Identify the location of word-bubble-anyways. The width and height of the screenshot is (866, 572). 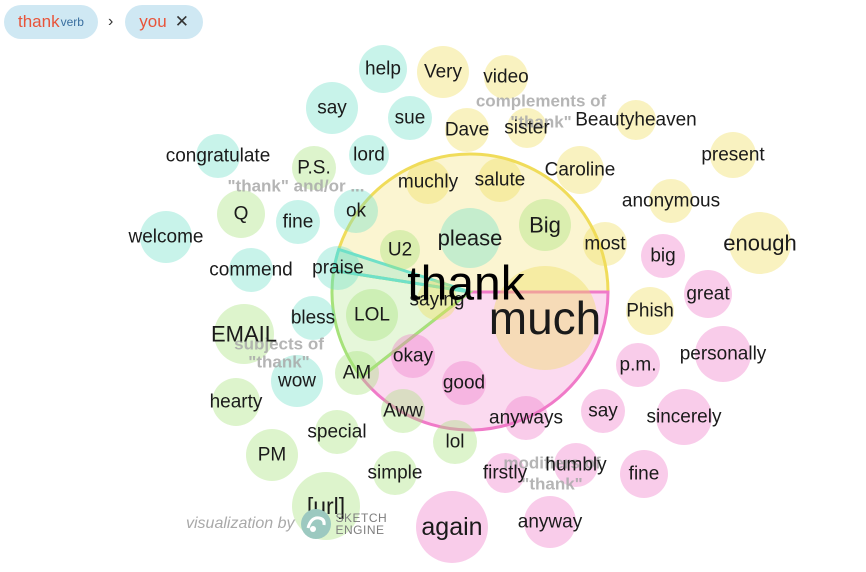
(526, 418).